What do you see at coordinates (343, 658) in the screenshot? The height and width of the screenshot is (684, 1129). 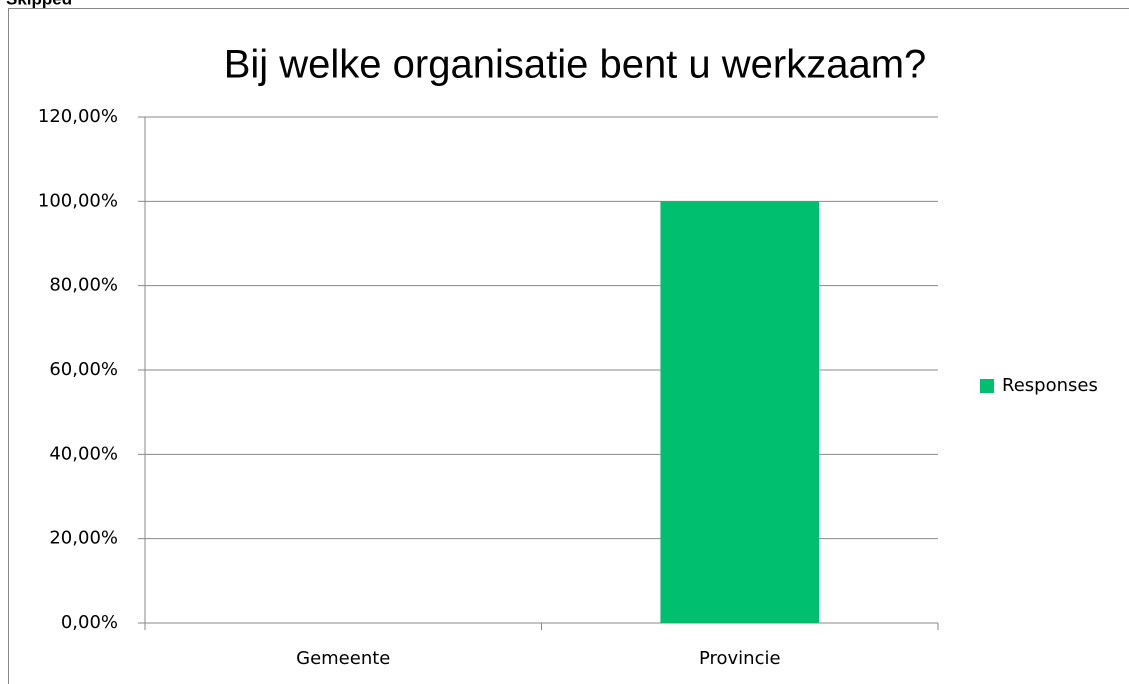 I see `x-tick-label: Gemeente` at bounding box center [343, 658].